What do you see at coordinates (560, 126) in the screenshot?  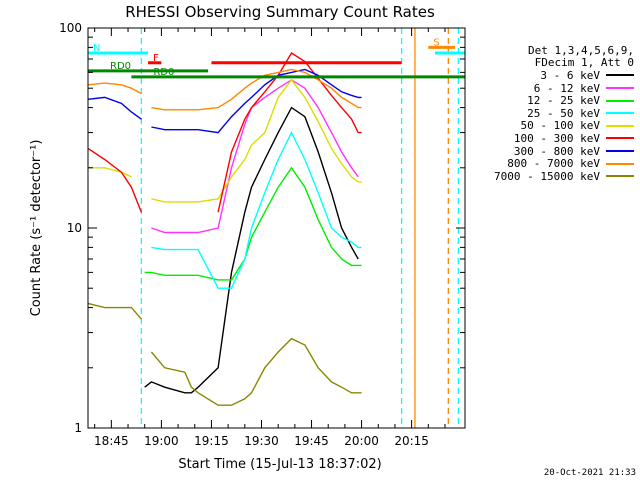 I see `legend-label-5: 50 - 100 keV` at bounding box center [560, 126].